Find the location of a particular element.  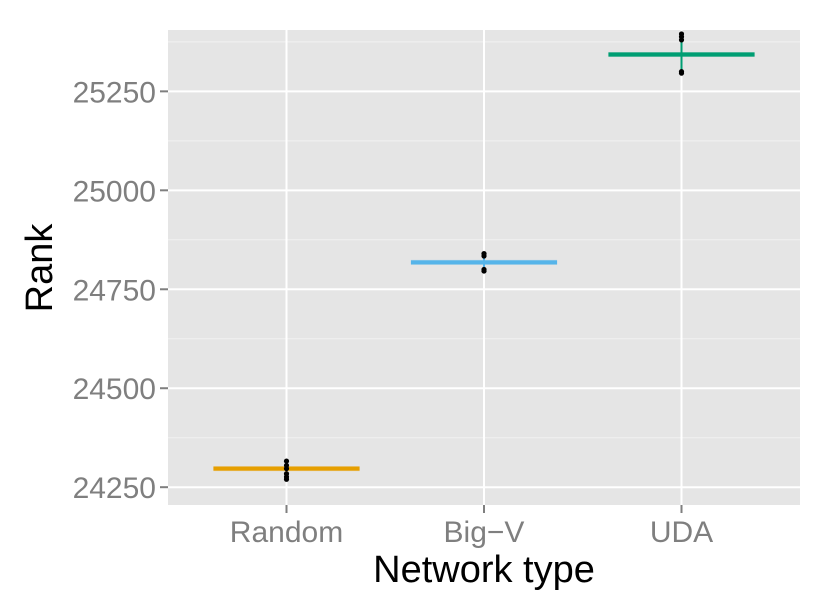

y-axis-title: Rank is located at coordinates (40, 268).